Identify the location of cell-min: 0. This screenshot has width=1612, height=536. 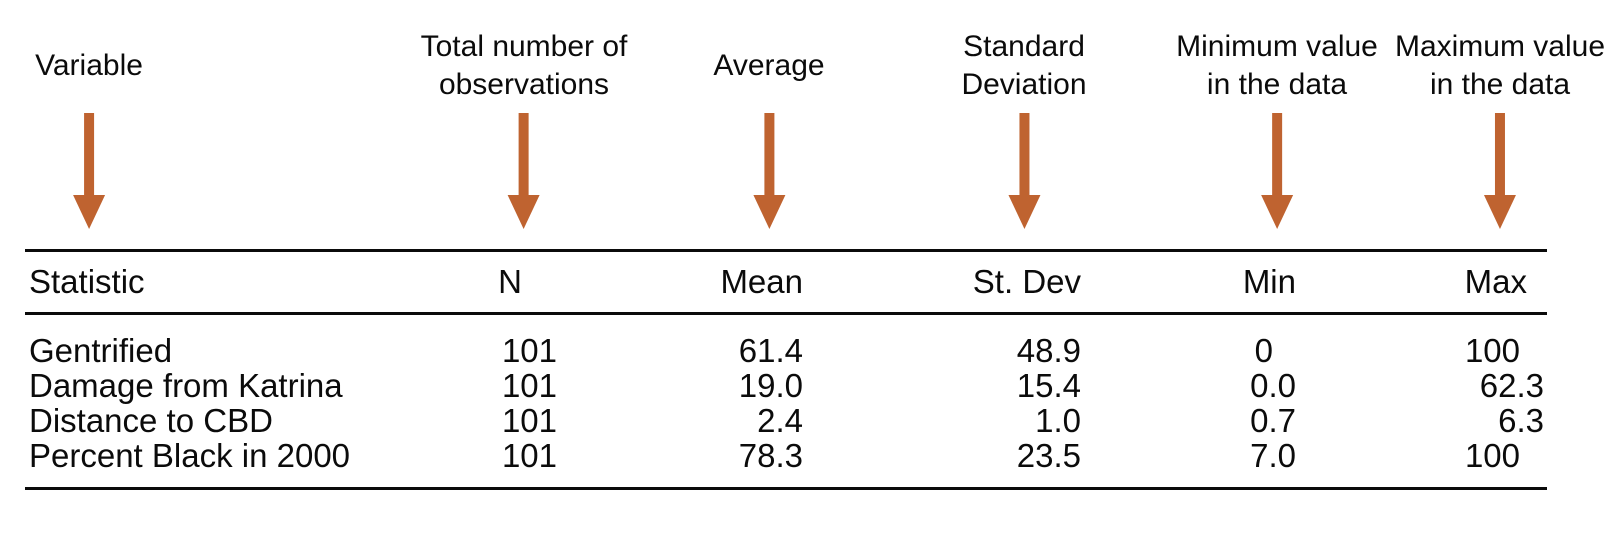
(1263, 350).